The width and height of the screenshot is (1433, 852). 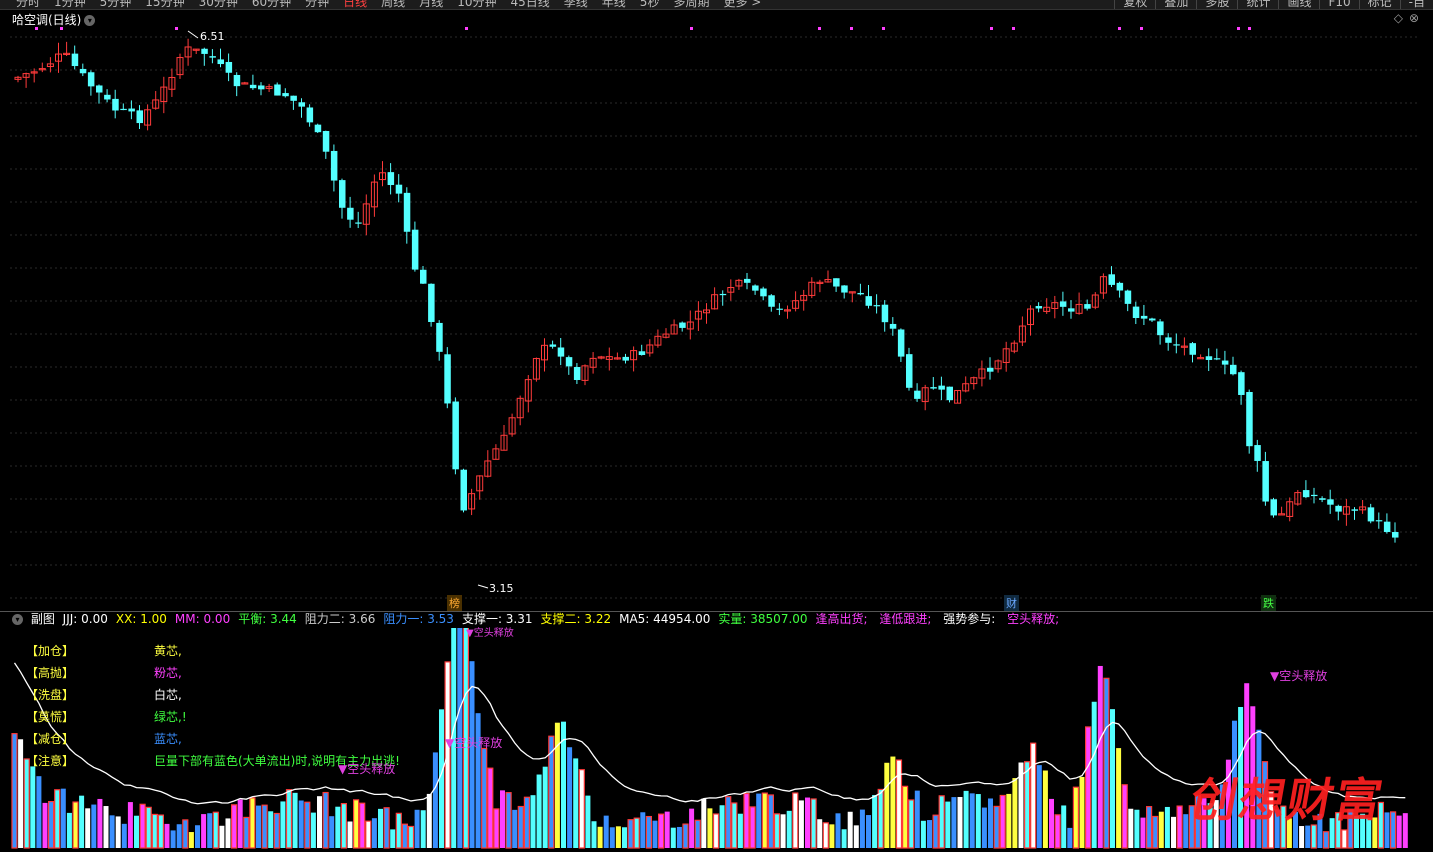 I want to click on period-tab: 5分钟, so click(x=115, y=4).